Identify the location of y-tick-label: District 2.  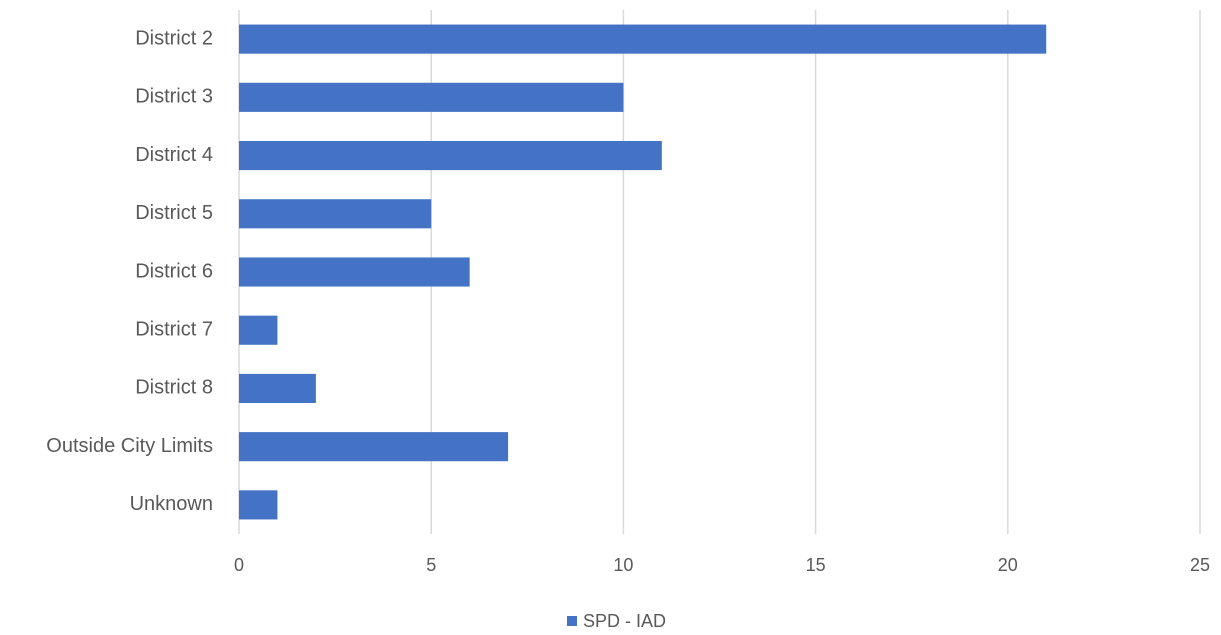
(174, 38).